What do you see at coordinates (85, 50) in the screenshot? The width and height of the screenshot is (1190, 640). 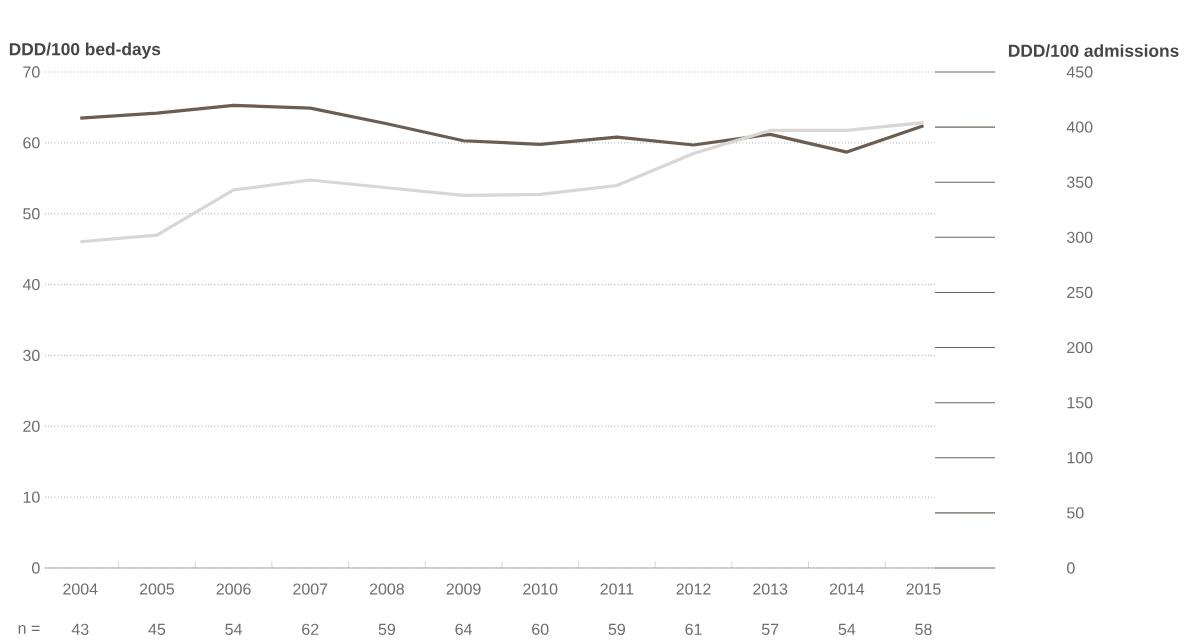 I see `y-axis-title: DDD/100 bed-days` at bounding box center [85, 50].